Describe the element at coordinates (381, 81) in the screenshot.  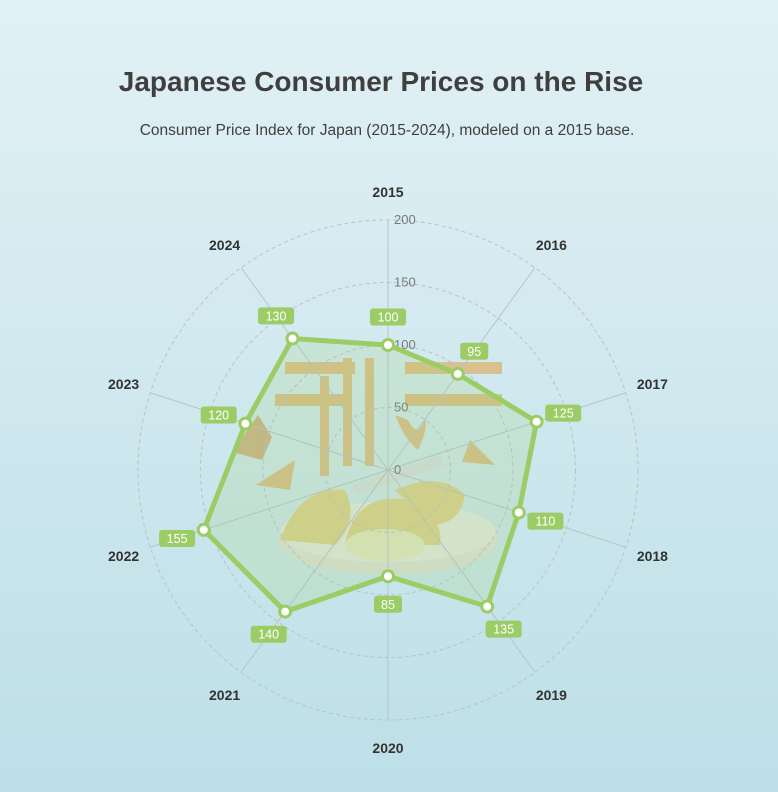
I see `chart-title: Japanese Consumer Prices on the Rise` at that location.